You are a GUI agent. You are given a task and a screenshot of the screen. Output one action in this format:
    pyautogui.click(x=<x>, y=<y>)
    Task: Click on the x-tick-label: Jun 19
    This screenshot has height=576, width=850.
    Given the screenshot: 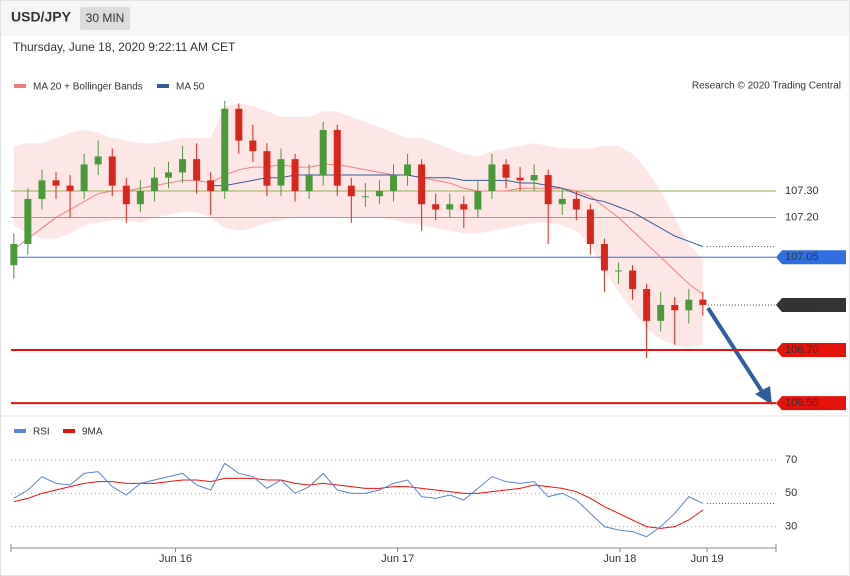 What is the action you would take?
    pyautogui.click(x=707, y=559)
    